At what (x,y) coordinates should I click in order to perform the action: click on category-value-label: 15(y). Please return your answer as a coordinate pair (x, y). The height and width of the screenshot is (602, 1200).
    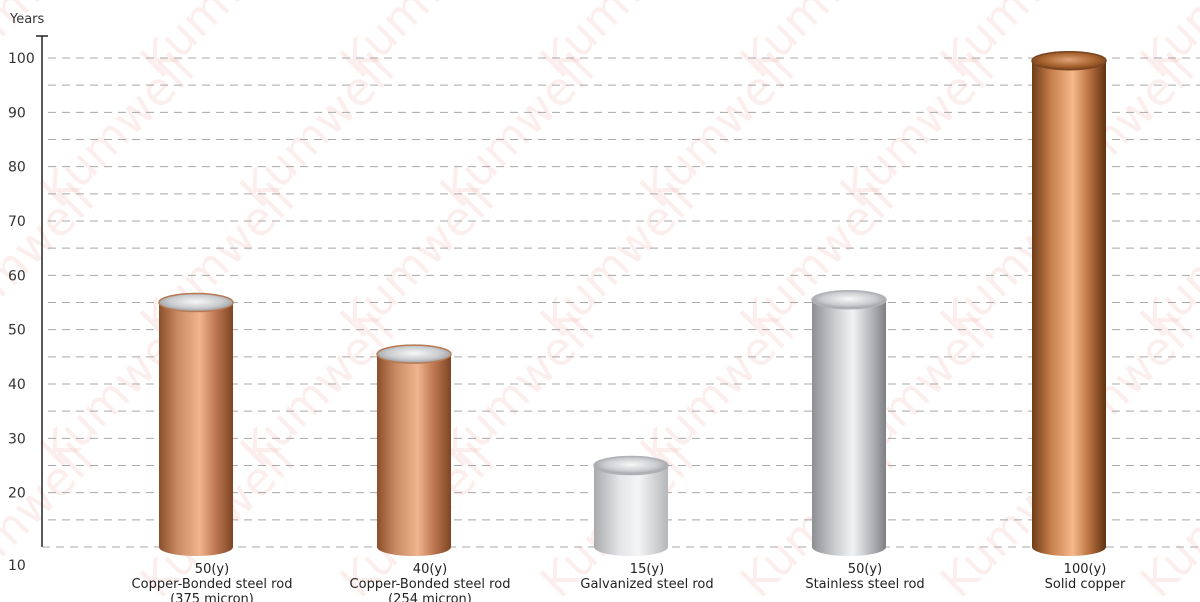
    Looking at the image, I should click on (647, 569).